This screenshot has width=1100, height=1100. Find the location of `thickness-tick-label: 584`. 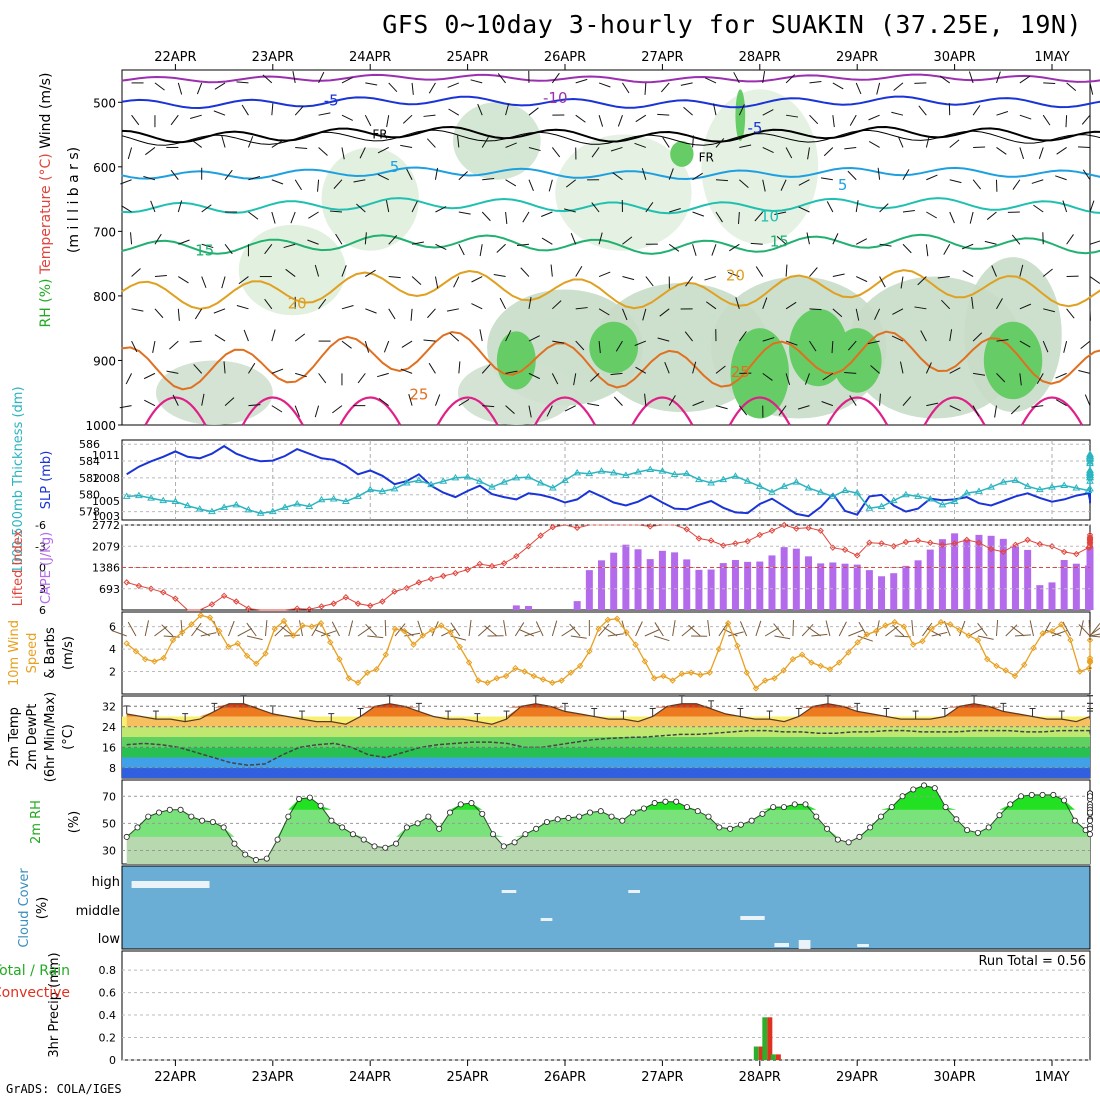

thickness-tick-label: 584 is located at coordinates (89, 461).